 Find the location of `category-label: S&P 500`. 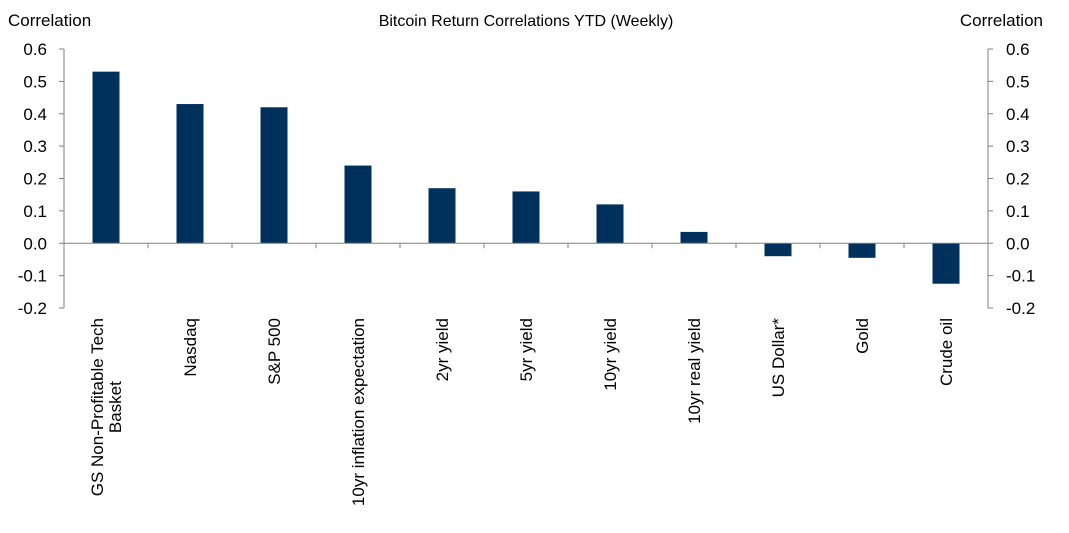

category-label: S&P 500 is located at coordinates (274, 351).